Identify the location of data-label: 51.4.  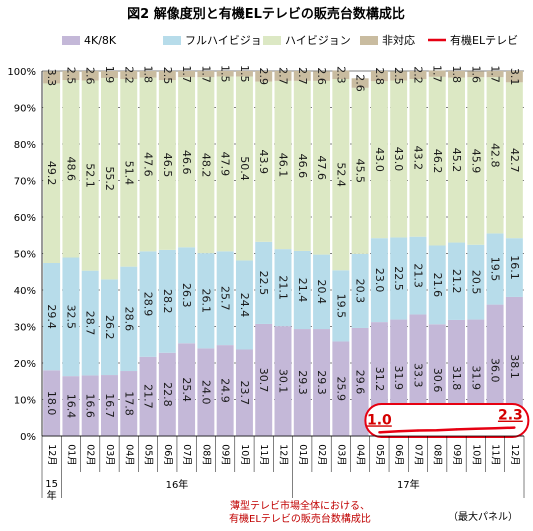
(128, 173).